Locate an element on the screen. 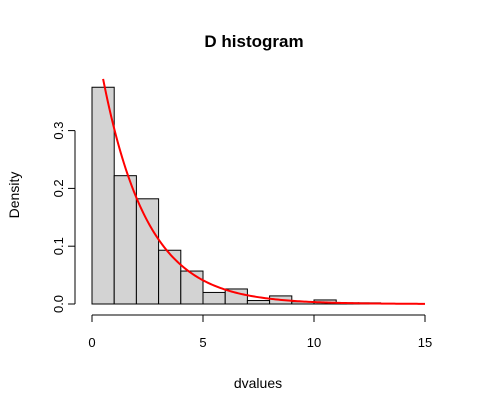  x-axis: 0 5 10 15 is located at coordinates (260, 332).